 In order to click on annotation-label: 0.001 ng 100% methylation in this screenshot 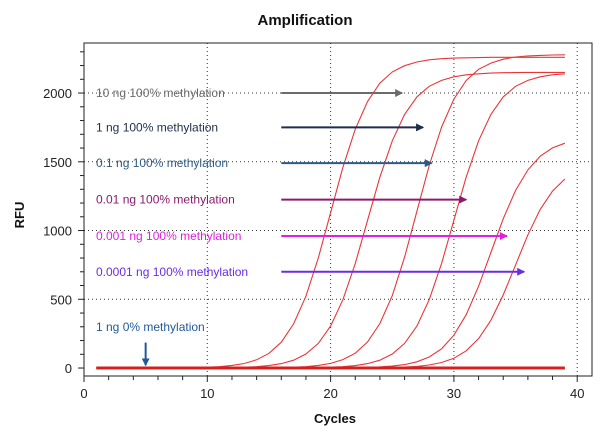, I will do `click(168, 236)`.